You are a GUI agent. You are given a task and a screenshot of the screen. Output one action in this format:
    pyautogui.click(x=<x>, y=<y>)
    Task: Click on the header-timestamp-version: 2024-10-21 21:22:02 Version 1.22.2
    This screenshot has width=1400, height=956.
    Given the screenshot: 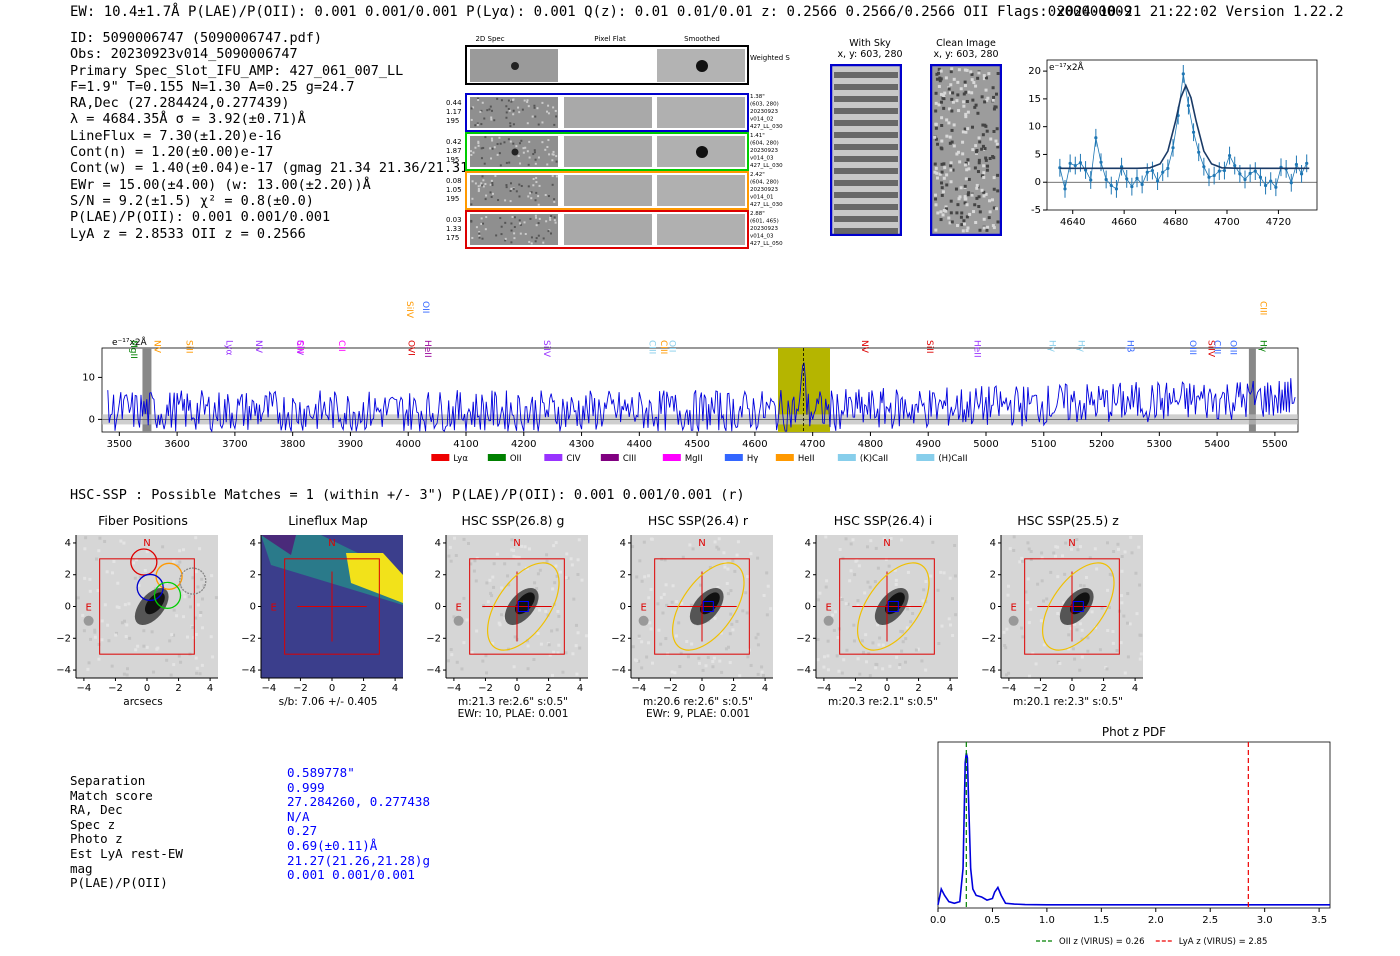 What is the action you would take?
    pyautogui.click(x=1200, y=12)
    